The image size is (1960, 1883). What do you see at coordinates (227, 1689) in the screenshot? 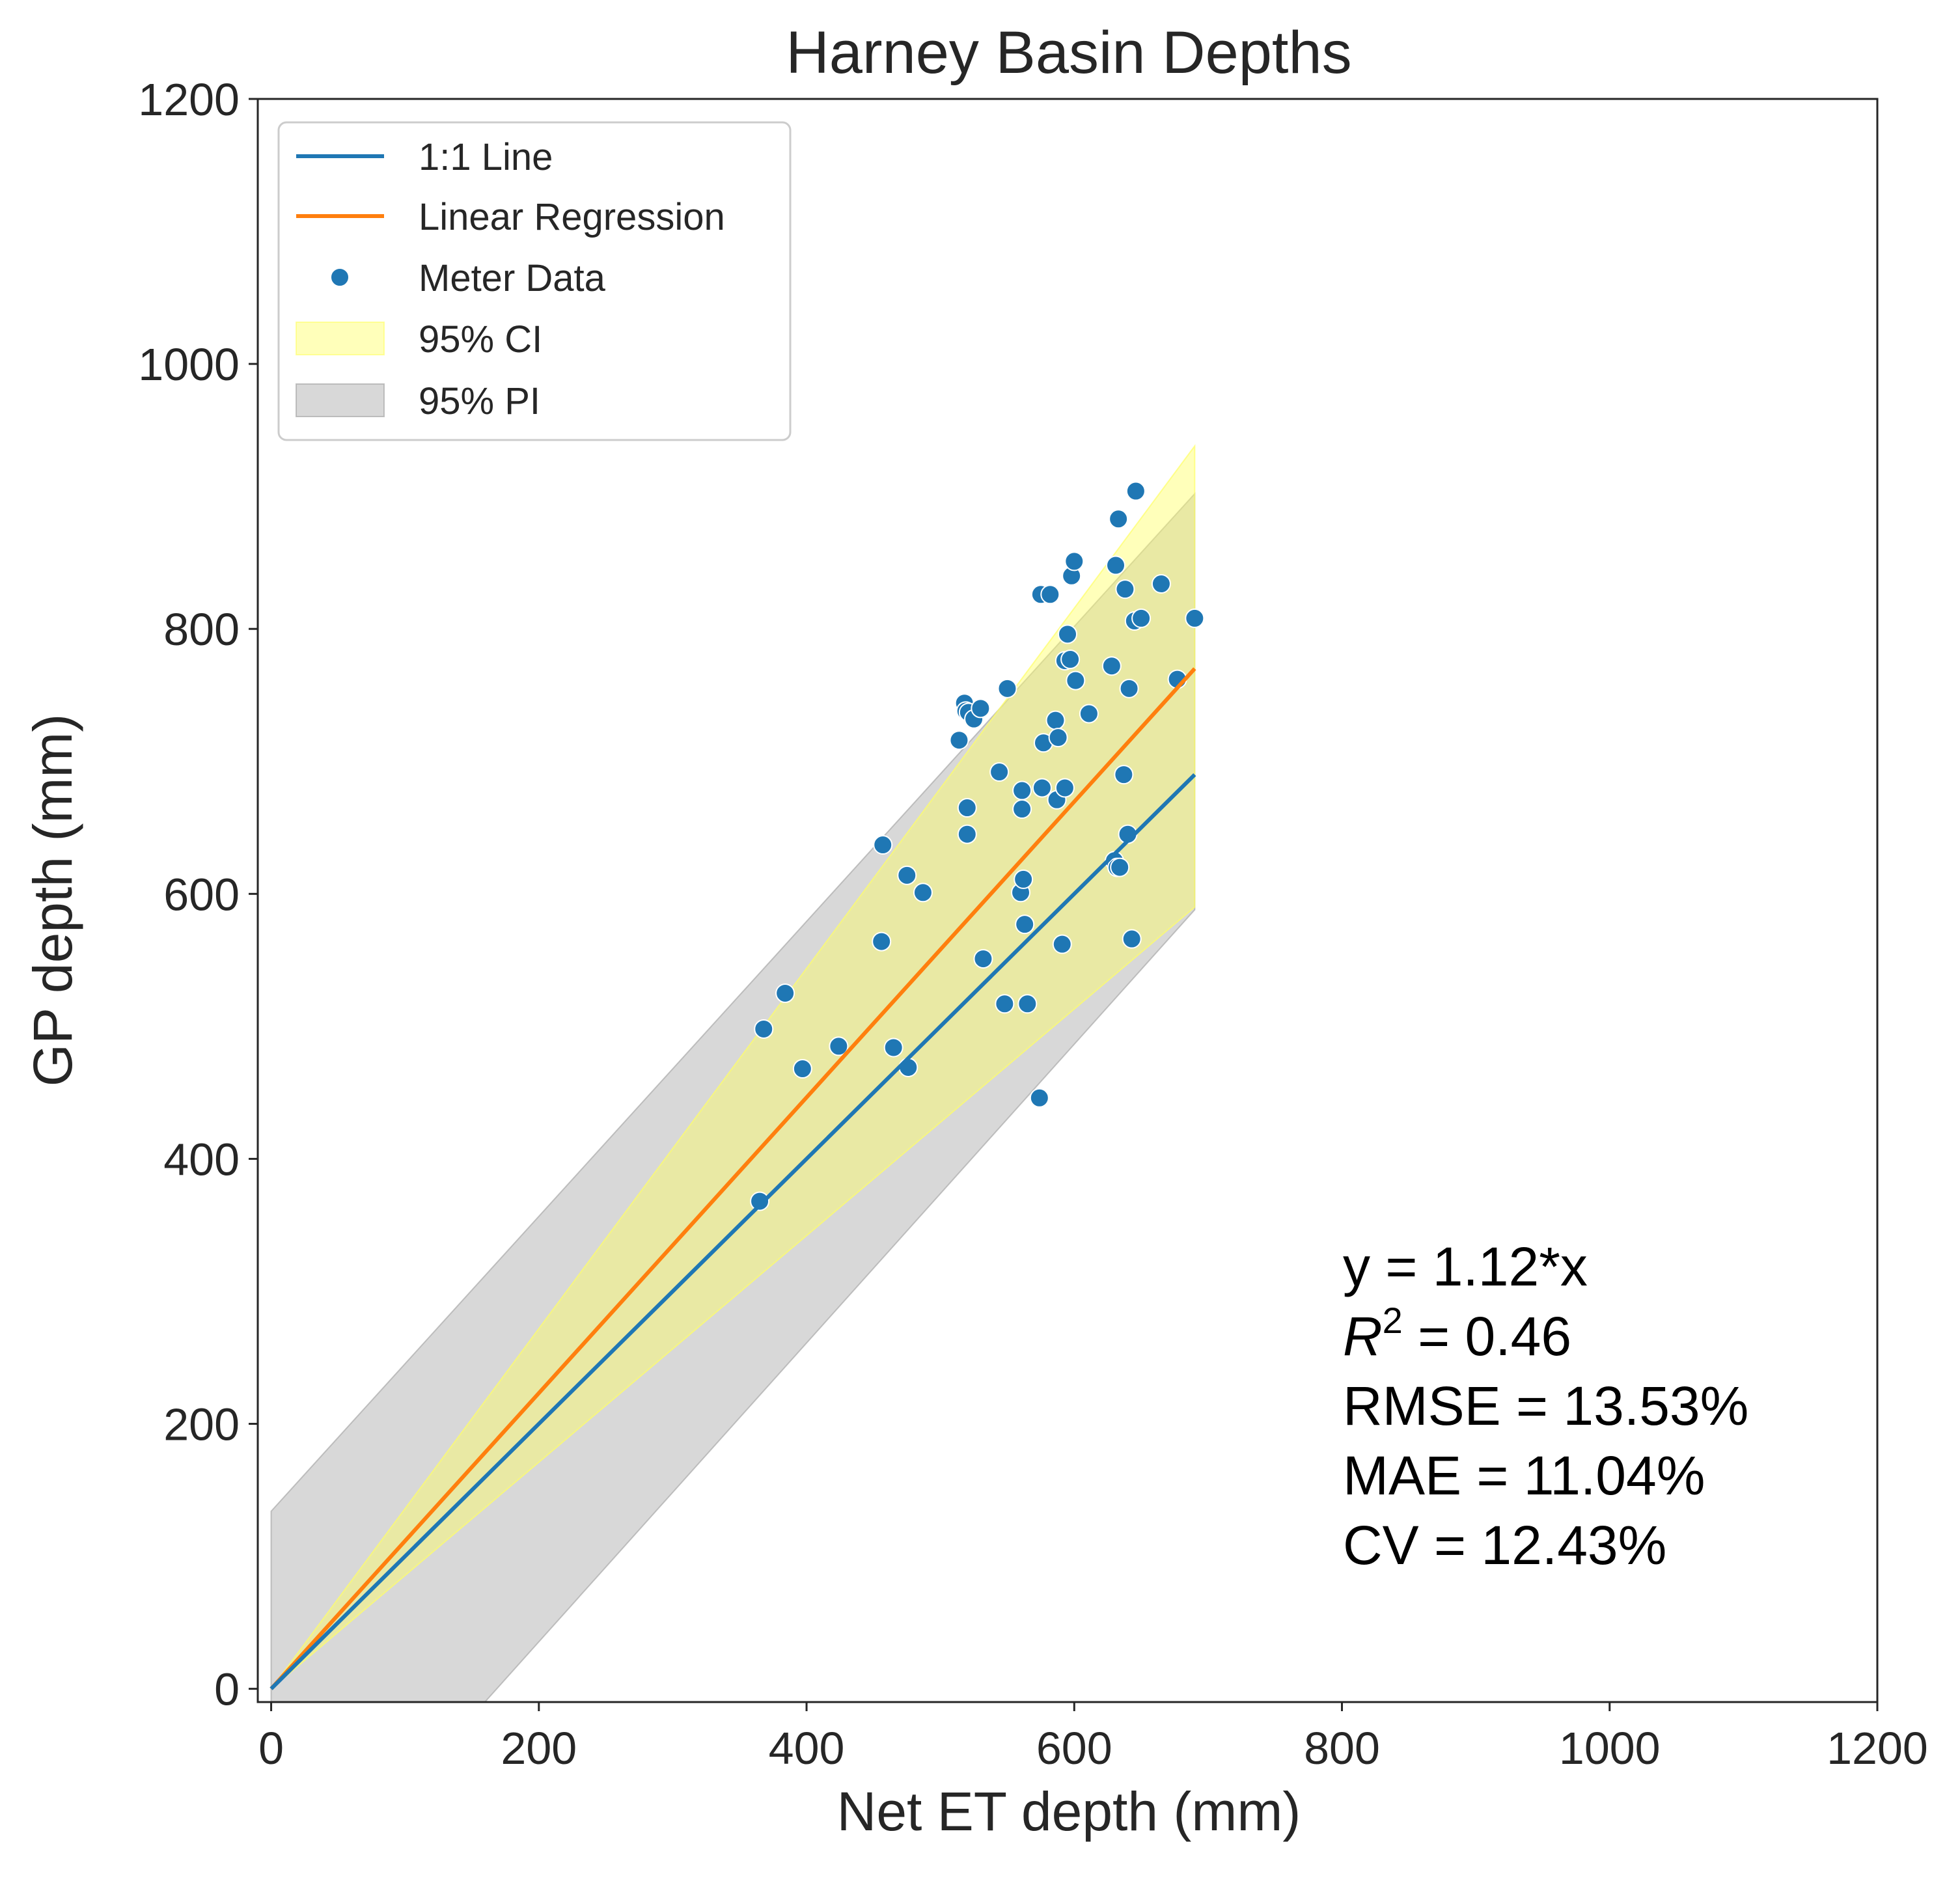
I see `y-tick-label: 0` at bounding box center [227, 1689].